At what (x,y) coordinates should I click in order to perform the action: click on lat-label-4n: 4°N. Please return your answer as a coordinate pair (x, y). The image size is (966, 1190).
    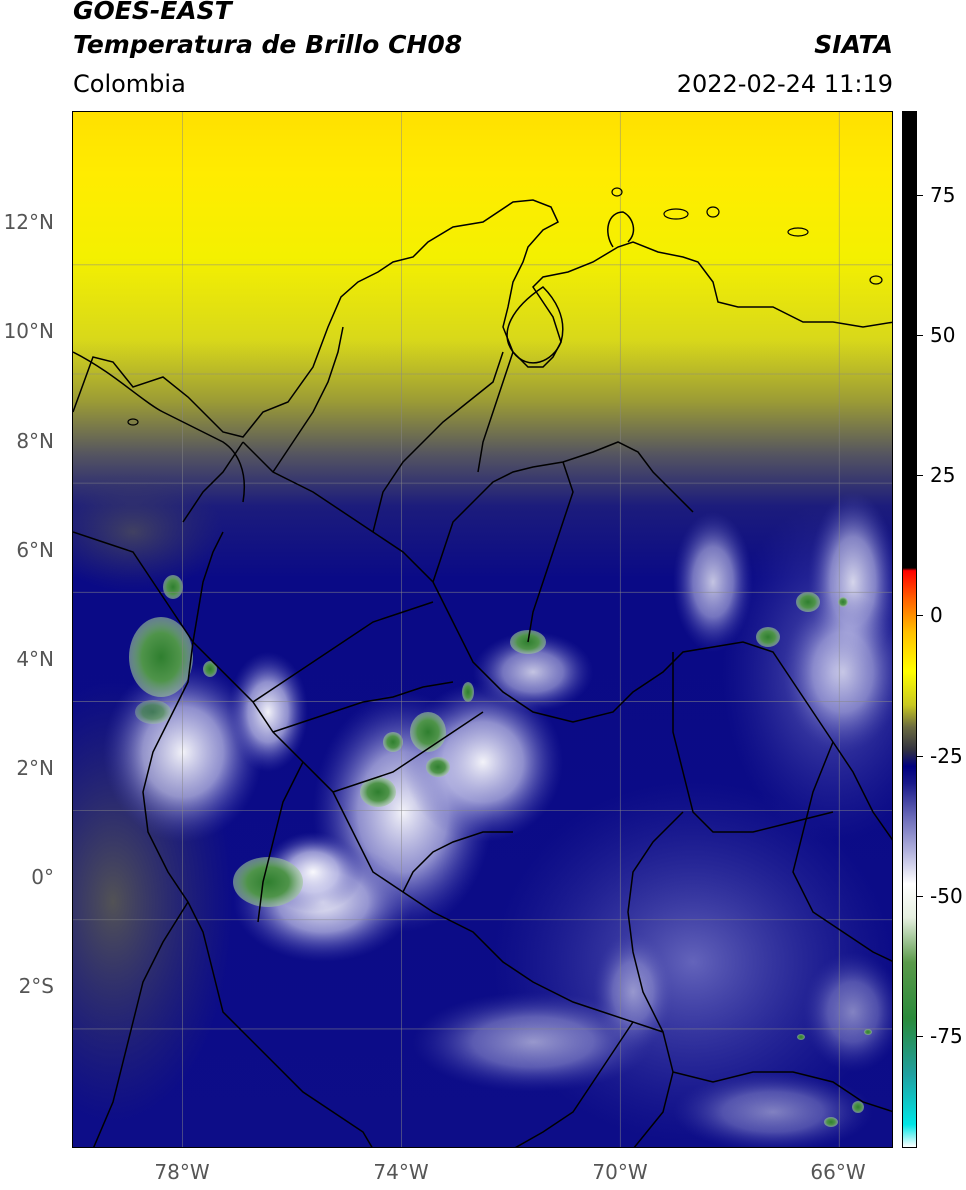
    Looking at the image, I should click on (35, 659).